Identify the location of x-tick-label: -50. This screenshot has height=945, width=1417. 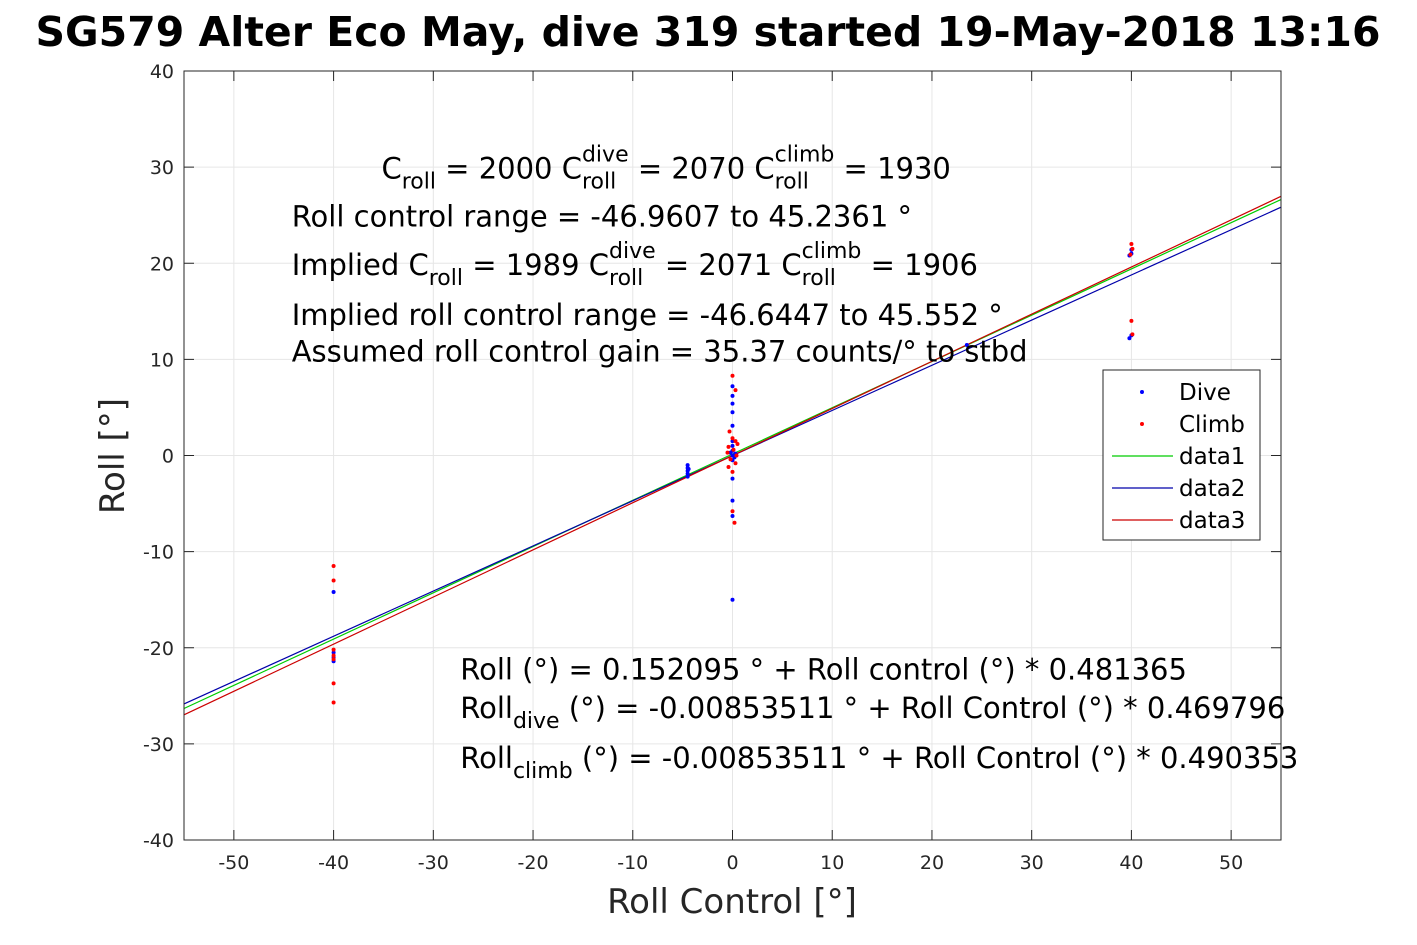
(233, 863).